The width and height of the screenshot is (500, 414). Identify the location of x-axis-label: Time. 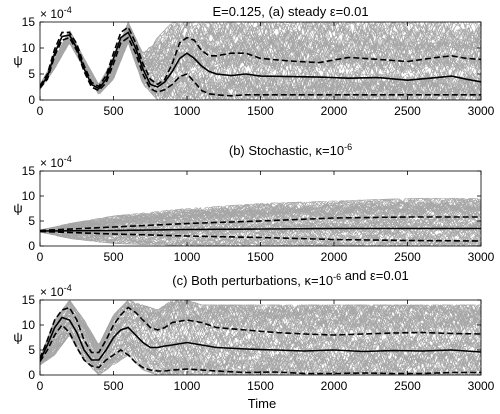
(262, 403).